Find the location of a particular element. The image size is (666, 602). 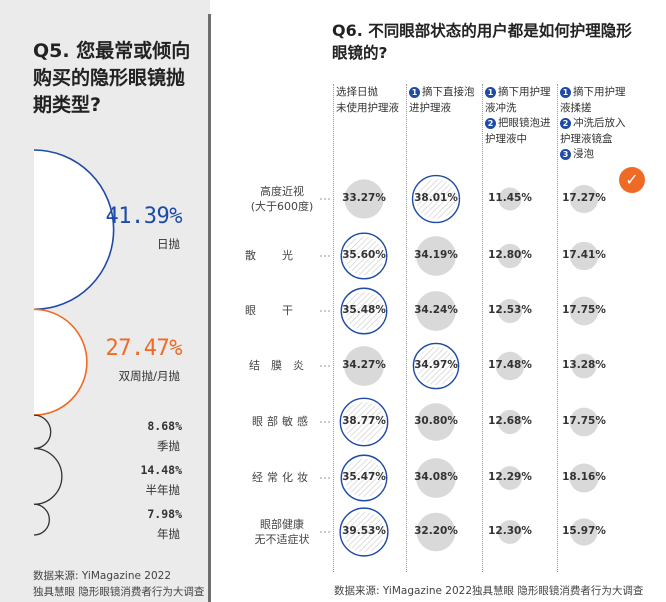

step-text: 摘下直接泡 is located at coordinates (448, 92).